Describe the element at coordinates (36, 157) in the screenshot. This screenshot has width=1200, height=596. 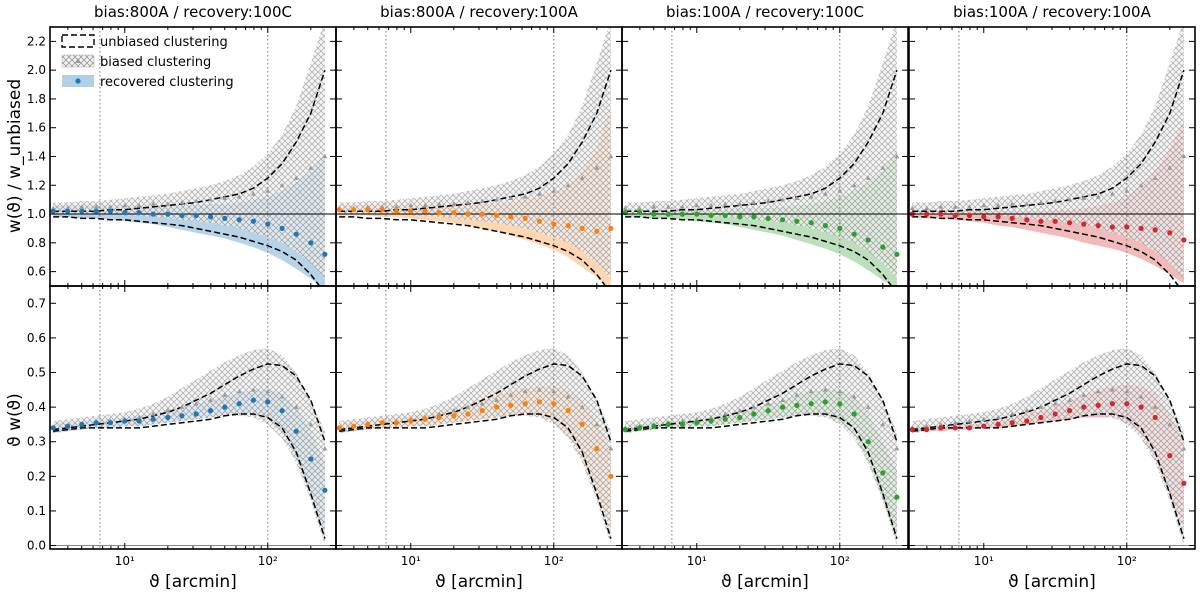
I see `y-tick-label: 1.4` at that location.